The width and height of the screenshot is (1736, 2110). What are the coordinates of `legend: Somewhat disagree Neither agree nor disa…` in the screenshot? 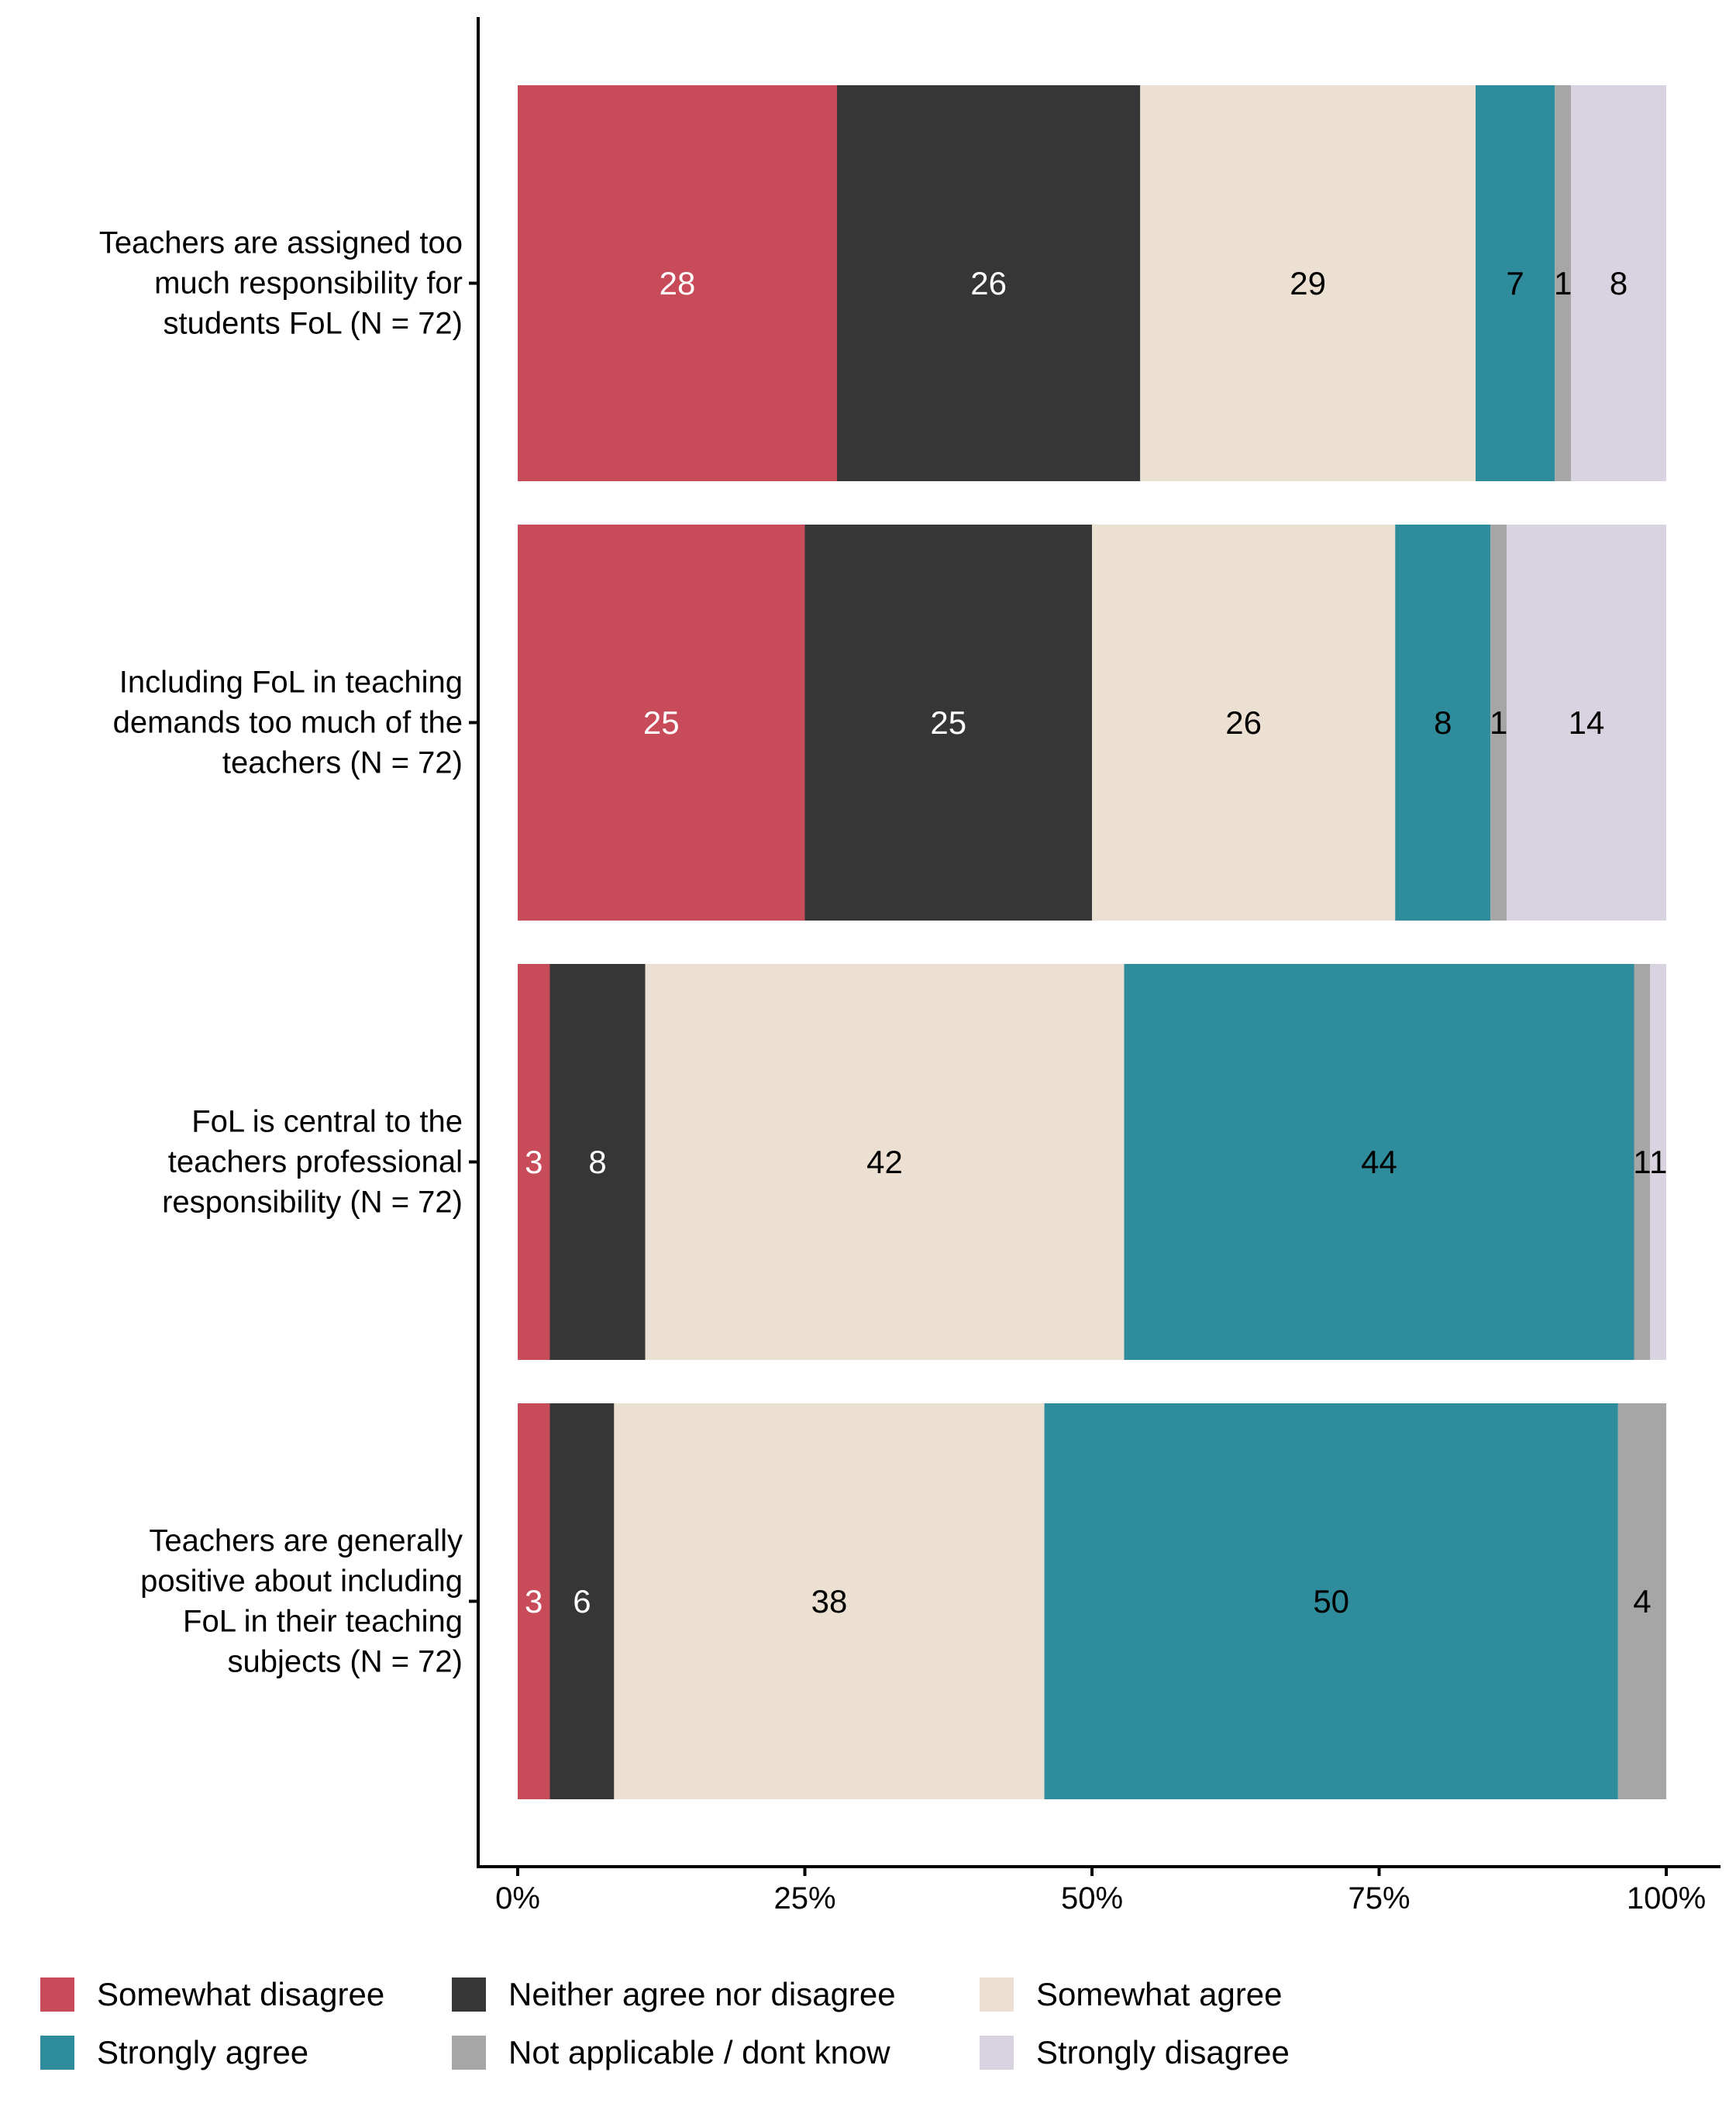 It's located at (868, 2030).